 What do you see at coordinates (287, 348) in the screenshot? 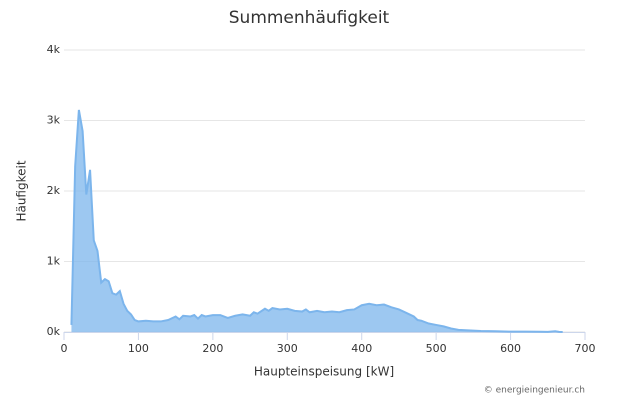
I see `x-tick-label: 300` at bounding box center [287, 348].